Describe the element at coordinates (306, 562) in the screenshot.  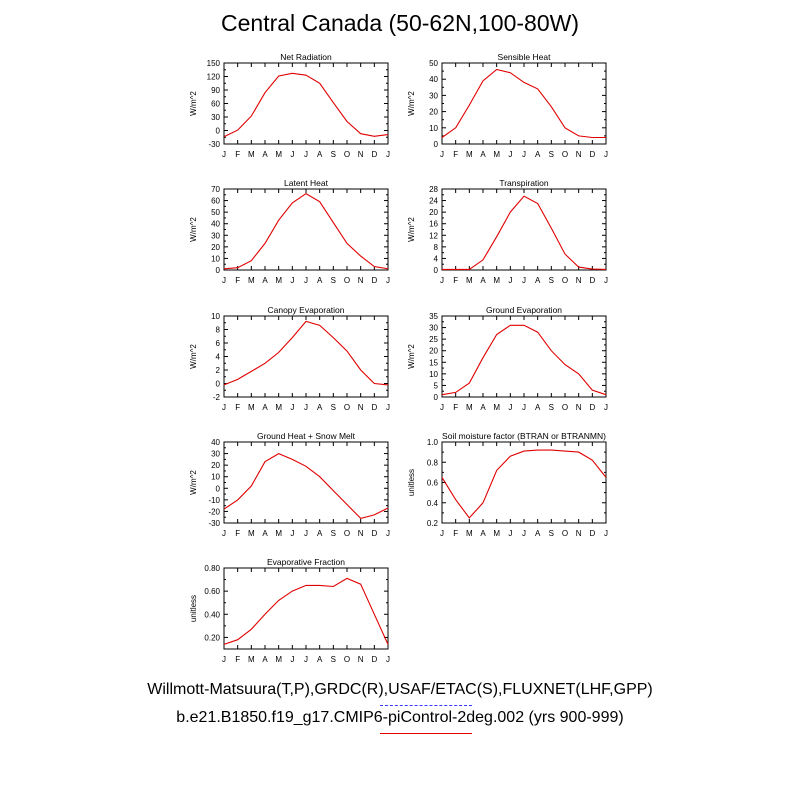
I see `panel-title: Evaporative Fraction` at that location.